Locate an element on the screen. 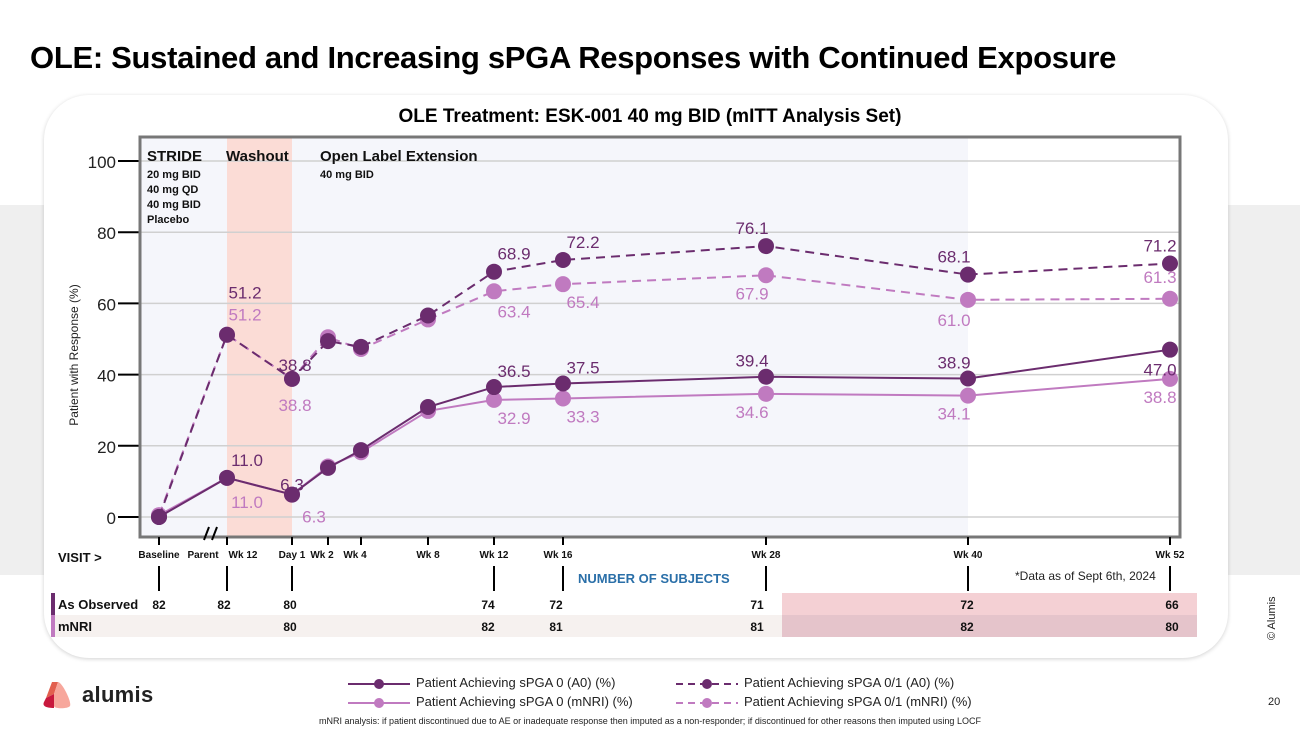 The width and height of the screenshot is (1300, 731). page-number: 20 is located at coordinates (1274, 702).